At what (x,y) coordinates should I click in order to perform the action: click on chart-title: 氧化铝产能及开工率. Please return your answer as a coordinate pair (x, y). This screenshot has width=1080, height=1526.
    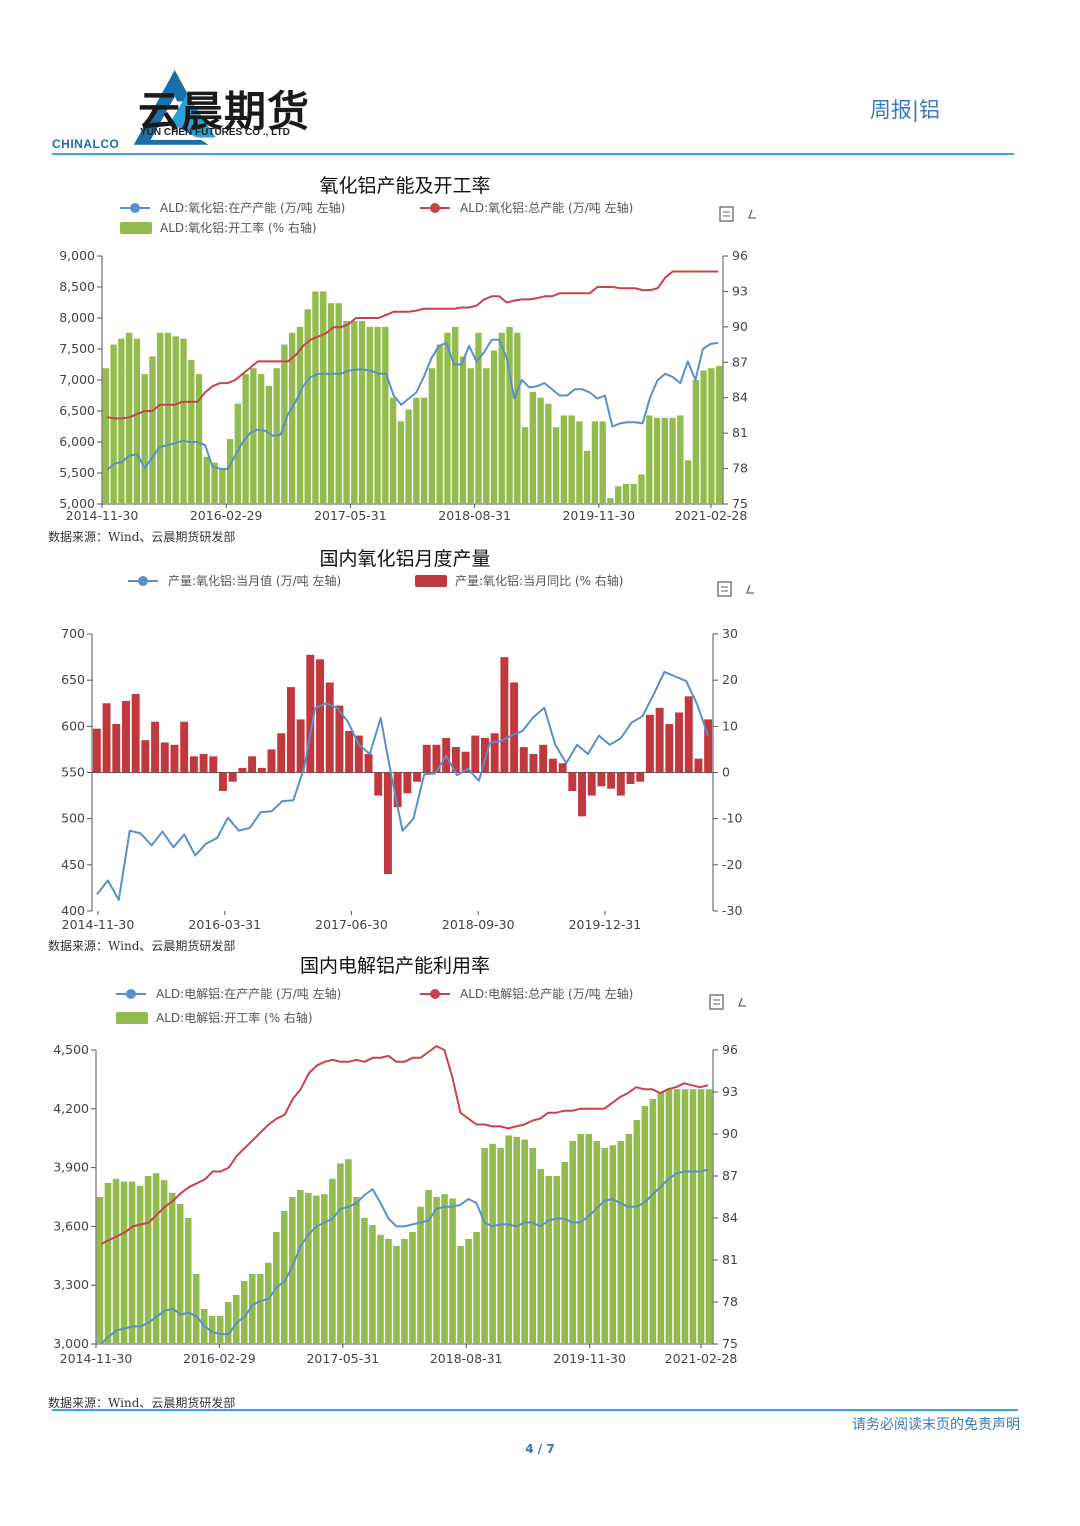
    Looking at the image, I should click on (404, 186).